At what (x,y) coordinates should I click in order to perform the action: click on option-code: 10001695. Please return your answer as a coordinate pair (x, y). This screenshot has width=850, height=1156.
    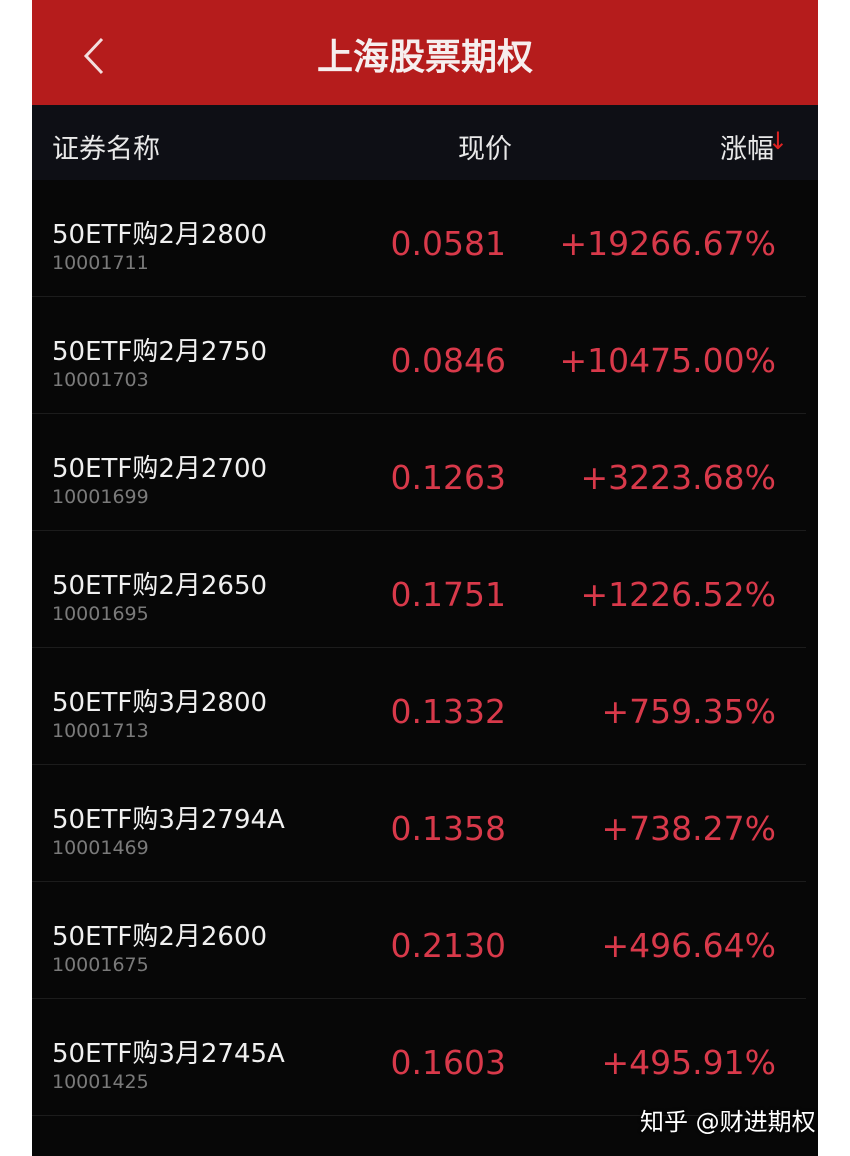
    Looking at the image, I should click on (100, 614).